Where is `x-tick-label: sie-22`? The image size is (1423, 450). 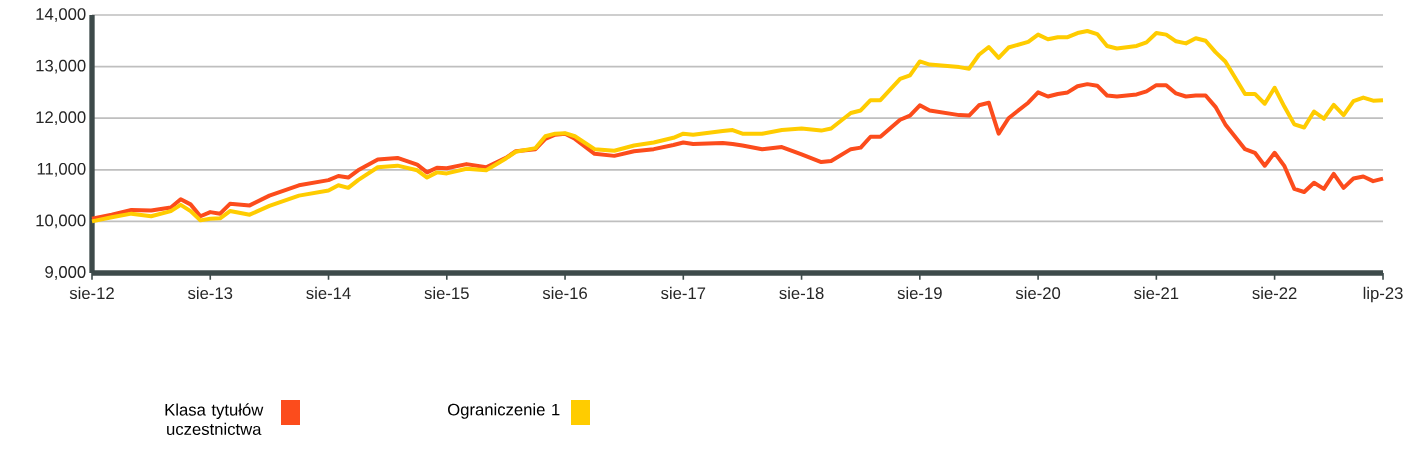 x-tick-label: sie-22 is located at coordinates (1274, 293).